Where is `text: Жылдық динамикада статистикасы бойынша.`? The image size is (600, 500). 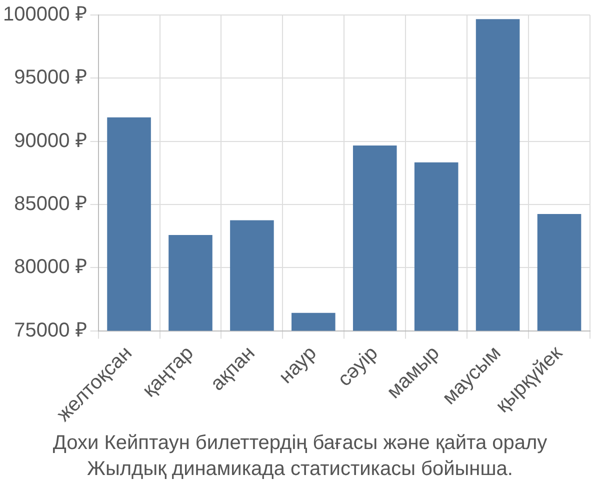
text: Жылдық динамикада статистикасы бойынша. is located at coordinates (300, 469).